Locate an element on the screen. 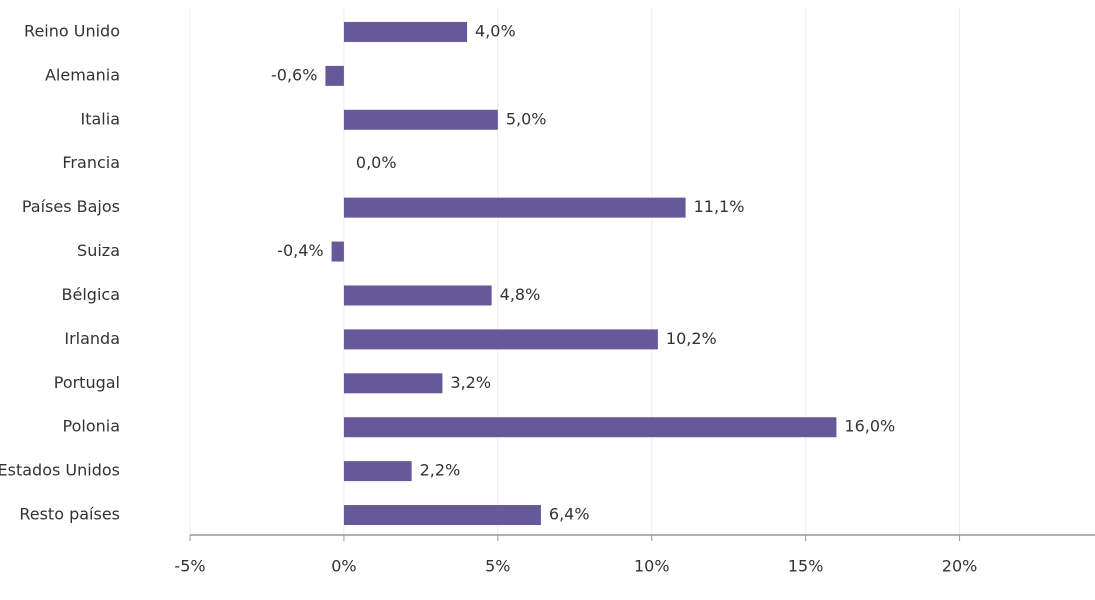 The image size is (1095, 600). x-tick-label: 15% is located at coordinates (806, 566).